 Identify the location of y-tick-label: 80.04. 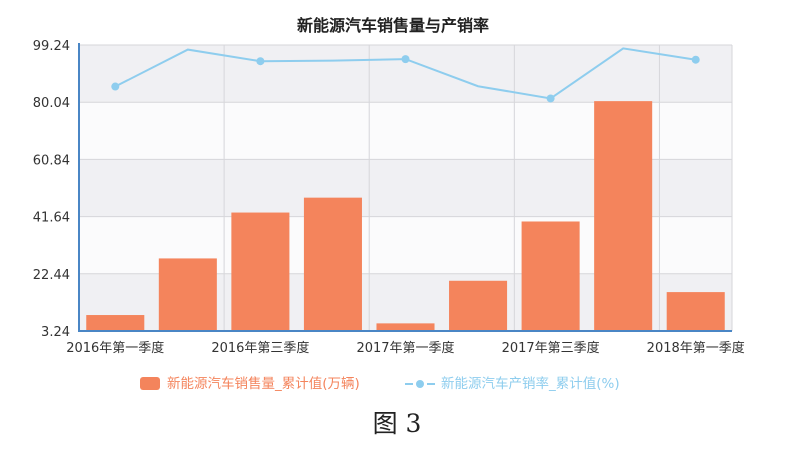
(51, 103).